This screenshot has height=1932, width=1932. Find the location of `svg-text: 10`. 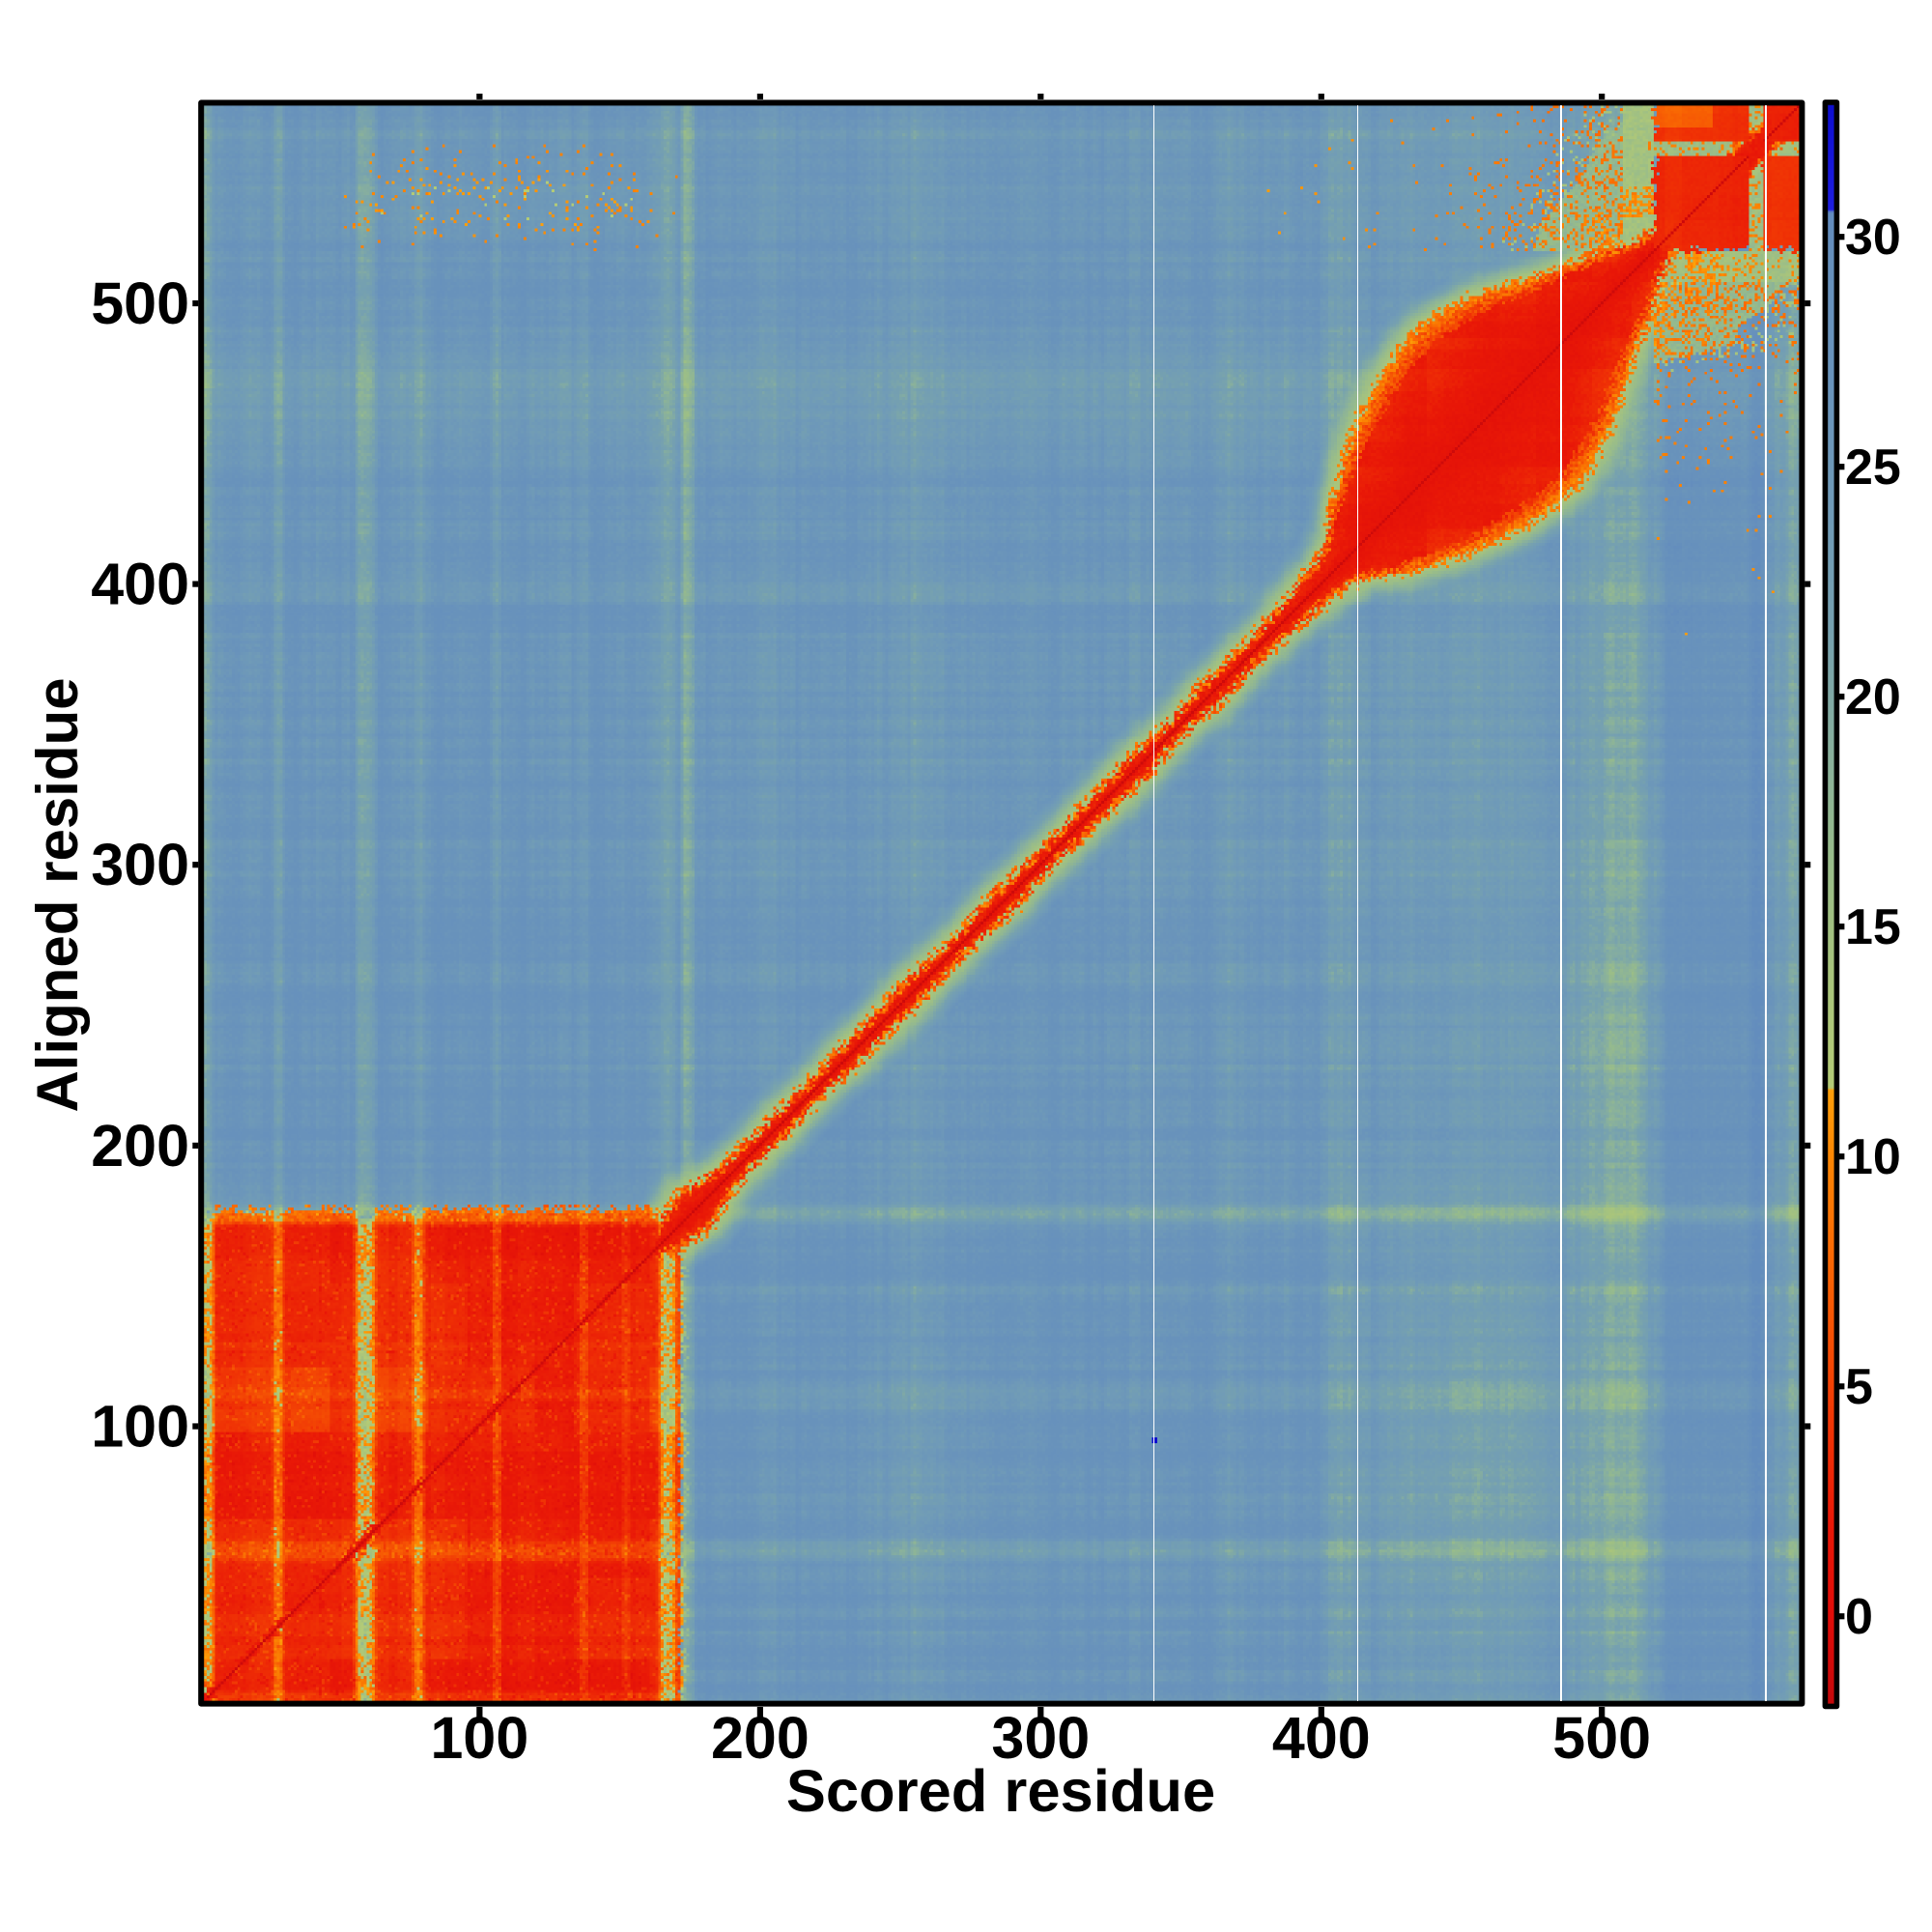

svg-text: 10 is located at coordinates (1873, 1157).